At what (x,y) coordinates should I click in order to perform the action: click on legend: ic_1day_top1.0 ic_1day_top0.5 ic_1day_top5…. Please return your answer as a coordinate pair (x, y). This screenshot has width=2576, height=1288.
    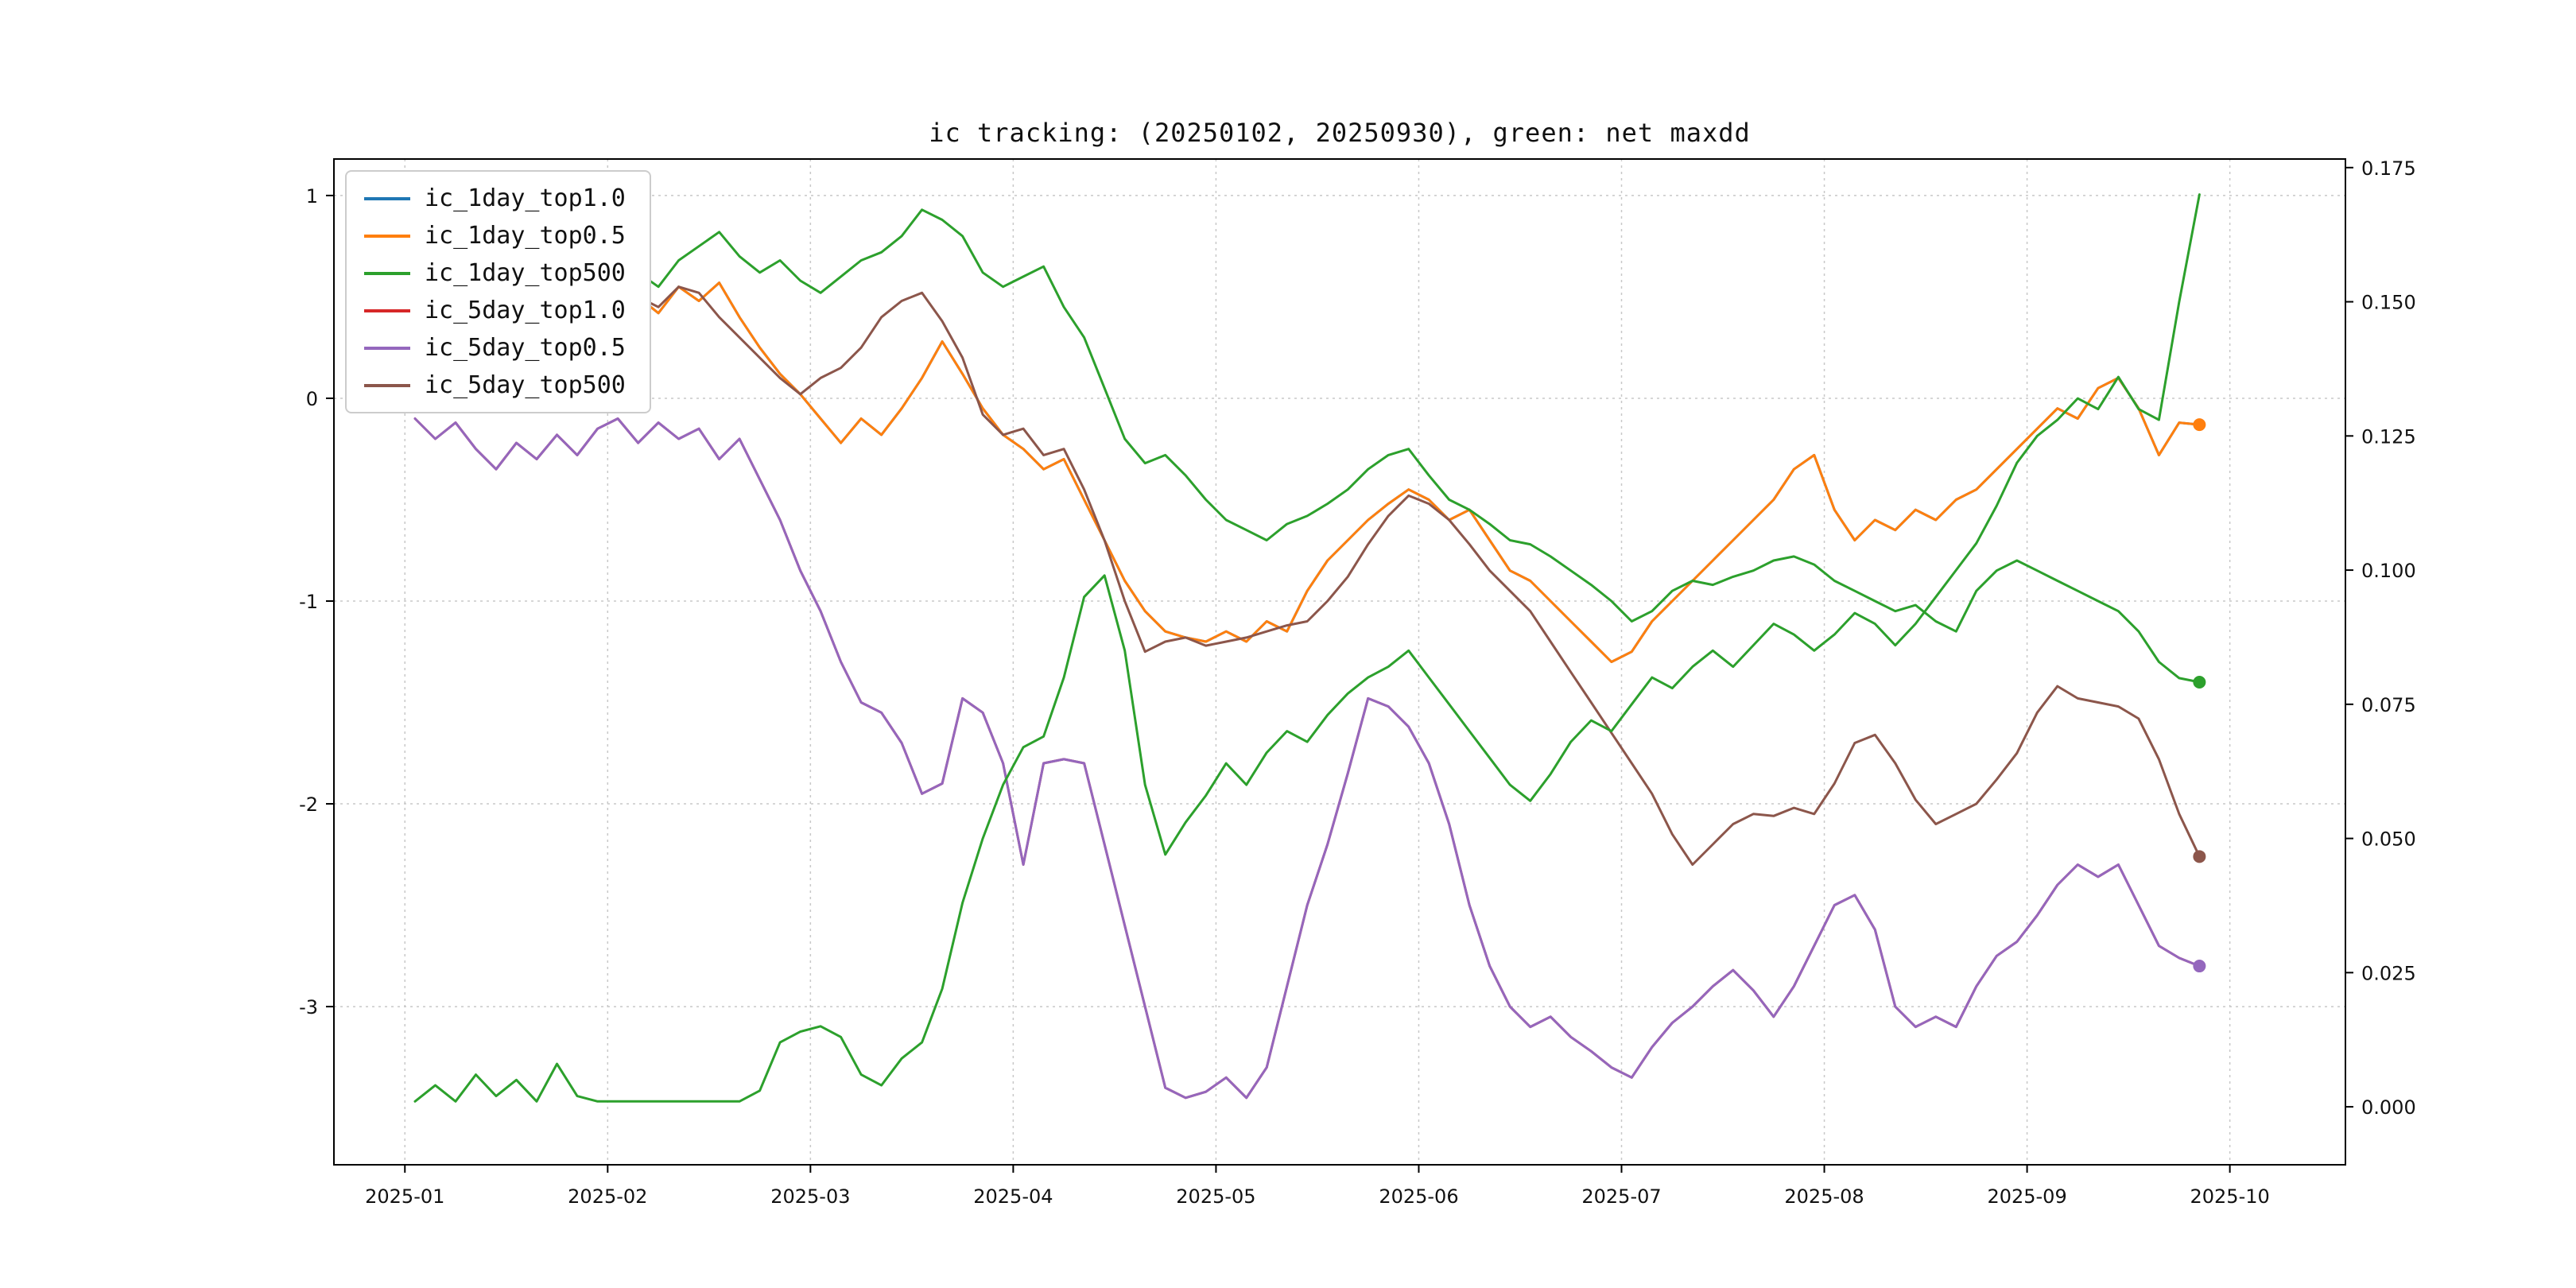
    Looking at the image, I should click on (498, 292).